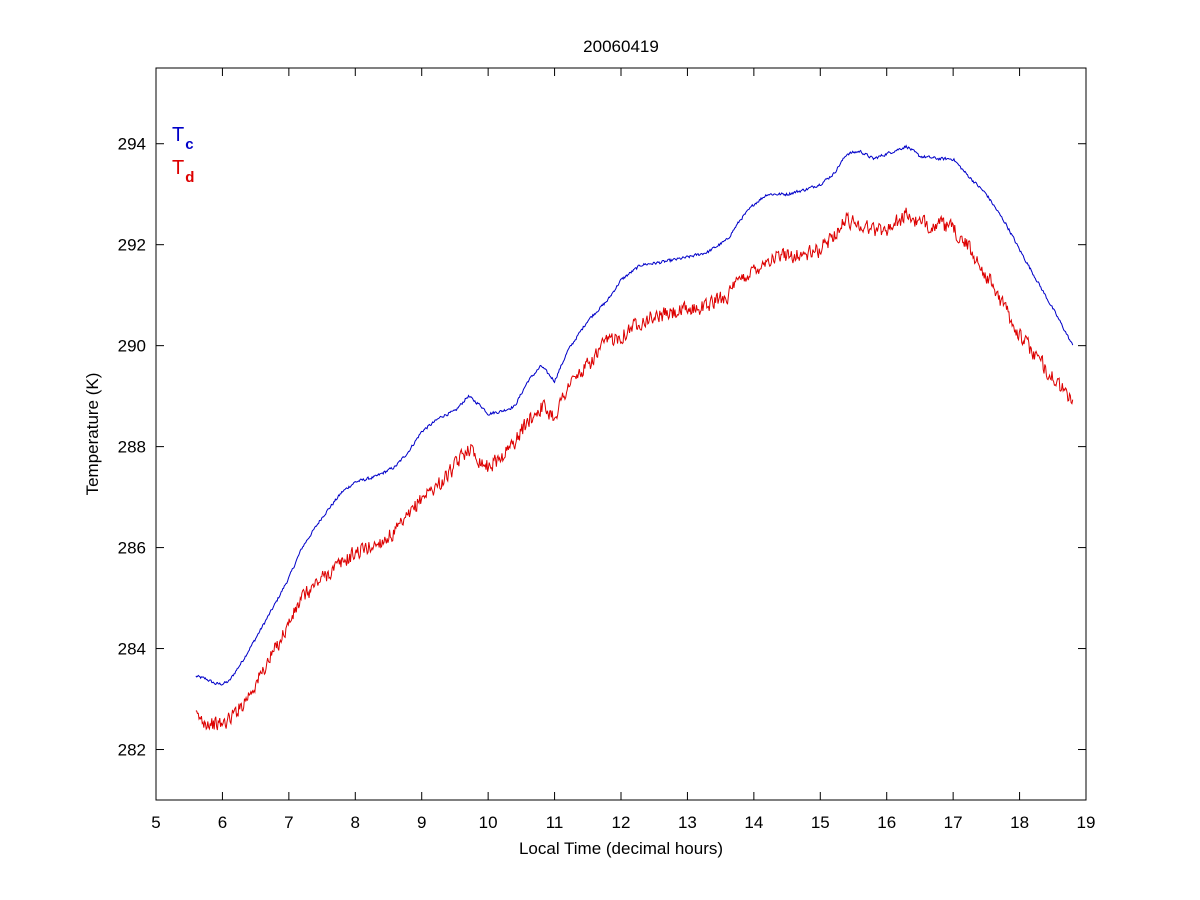  I want to click on x-tick-label: 16, so click(886, 822).